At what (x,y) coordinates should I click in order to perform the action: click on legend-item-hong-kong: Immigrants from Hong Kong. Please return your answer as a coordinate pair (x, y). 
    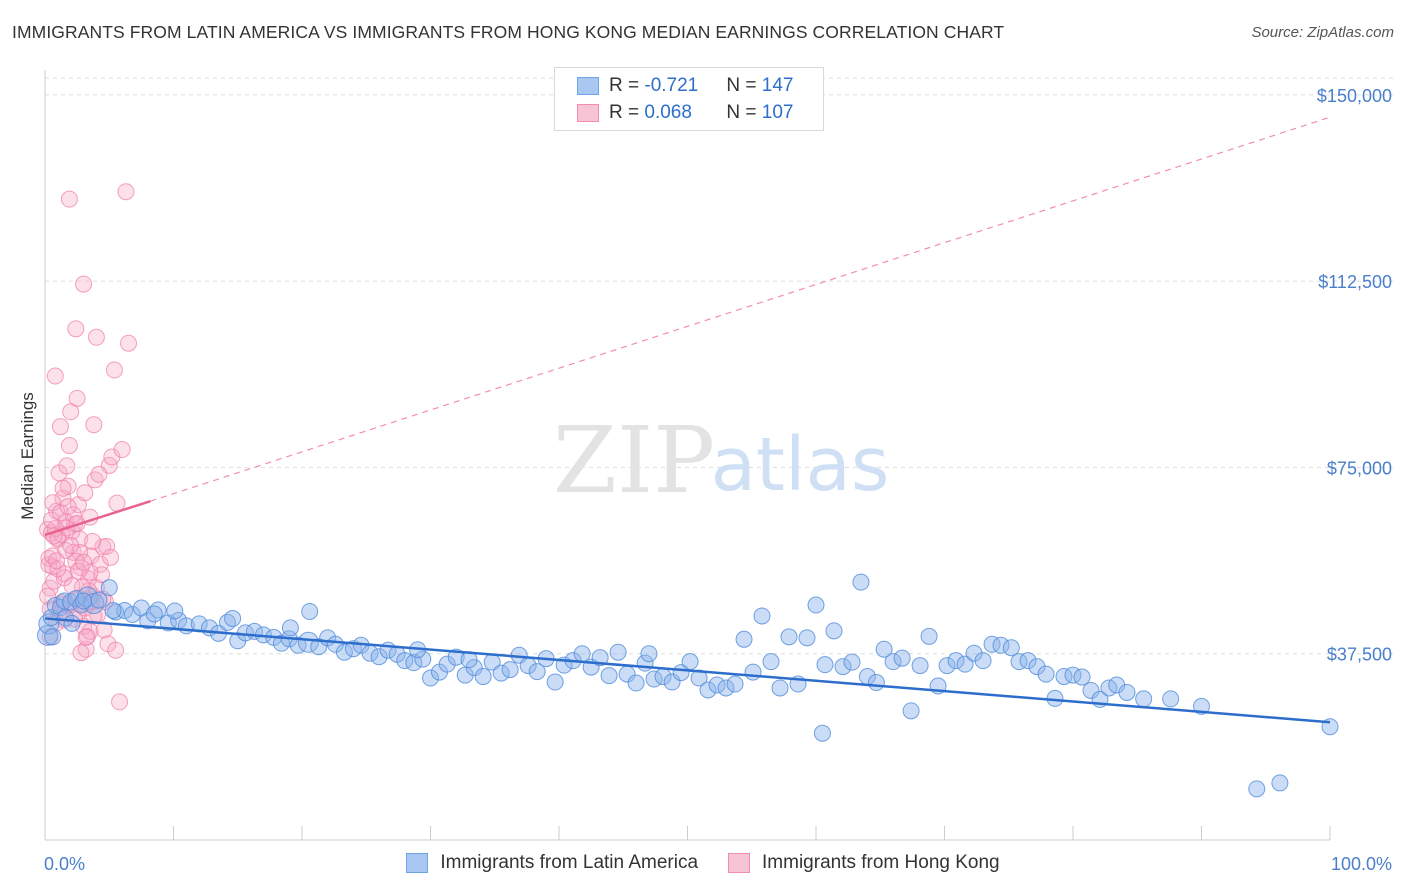
    Looking at the image, I should click on (864, 863).